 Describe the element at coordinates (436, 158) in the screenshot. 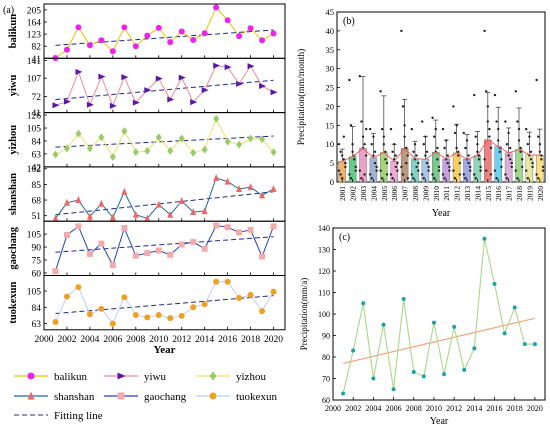

I see `bar-group-2010: 2010` at that location.